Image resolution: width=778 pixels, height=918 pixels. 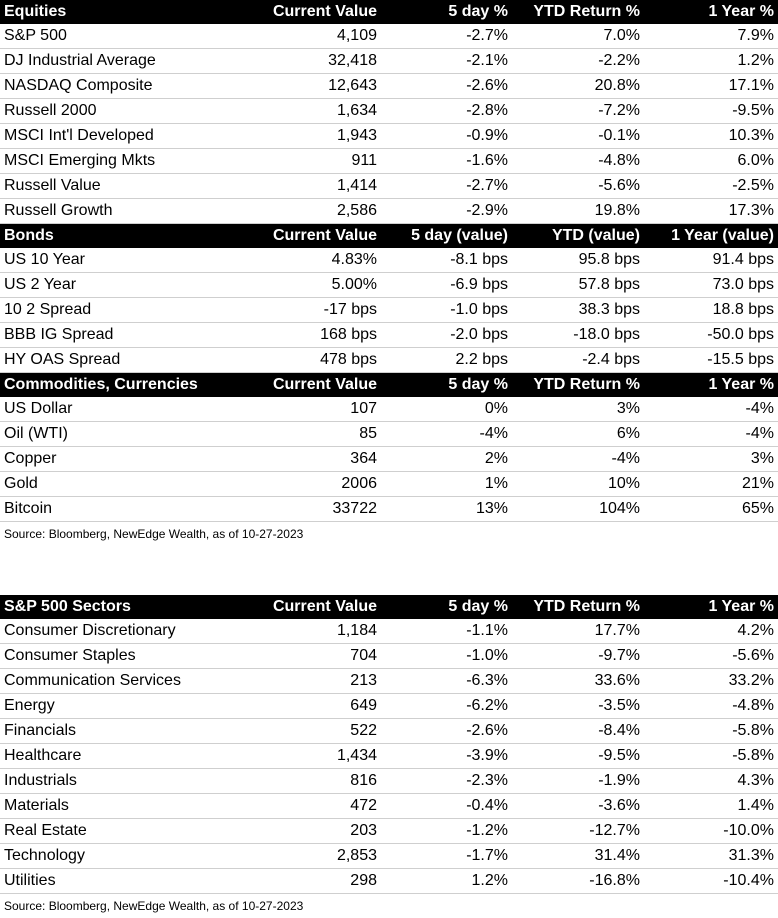 I want to click on cell-value: -8.1 bps, so click(x=446, y=260).